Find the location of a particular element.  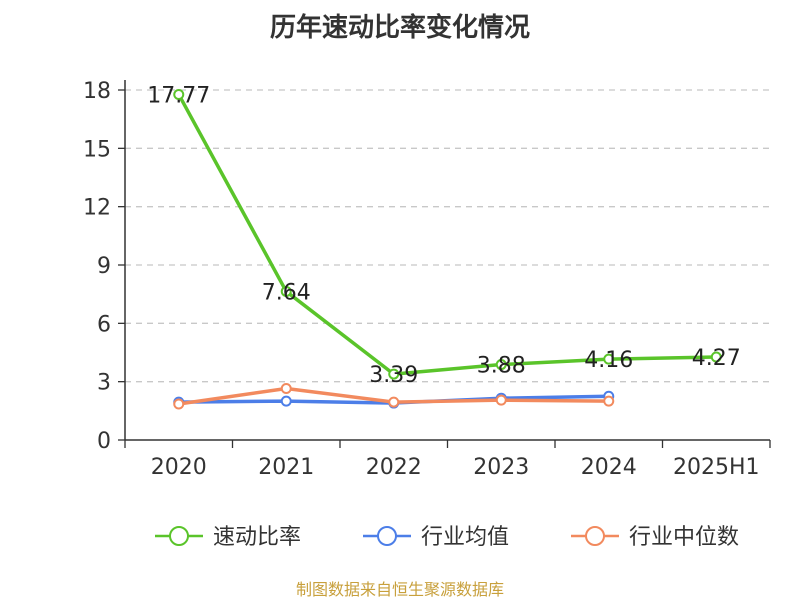

x-tick-label: 2020 is located at coordinates (179, 467).